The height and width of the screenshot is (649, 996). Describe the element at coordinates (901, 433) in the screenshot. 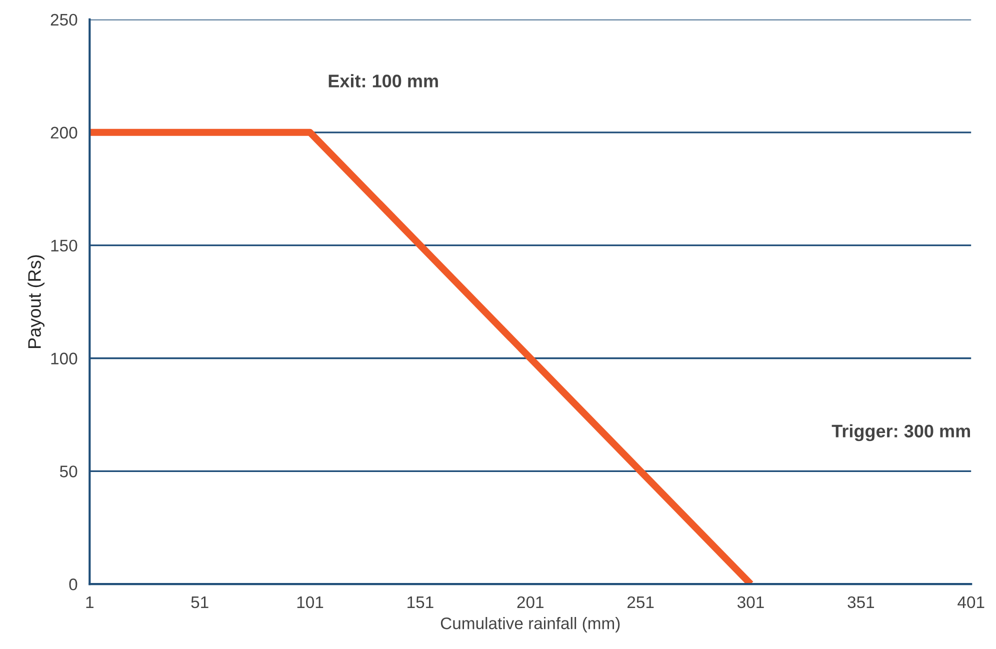

I see `annotation: Trigger: 300 mm` at that location.